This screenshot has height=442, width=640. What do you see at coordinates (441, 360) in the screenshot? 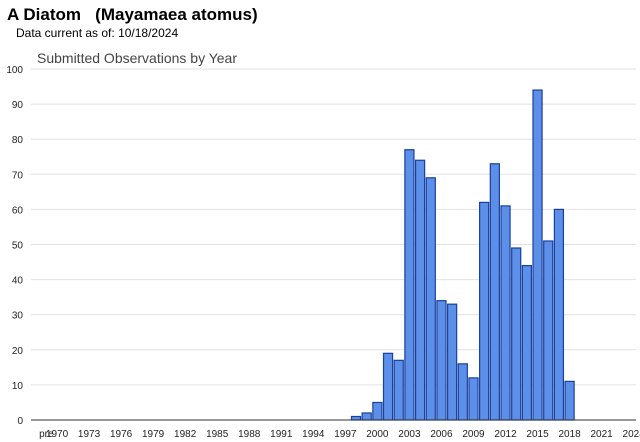
I see `bar-2006` at bounding box center [441, 360].